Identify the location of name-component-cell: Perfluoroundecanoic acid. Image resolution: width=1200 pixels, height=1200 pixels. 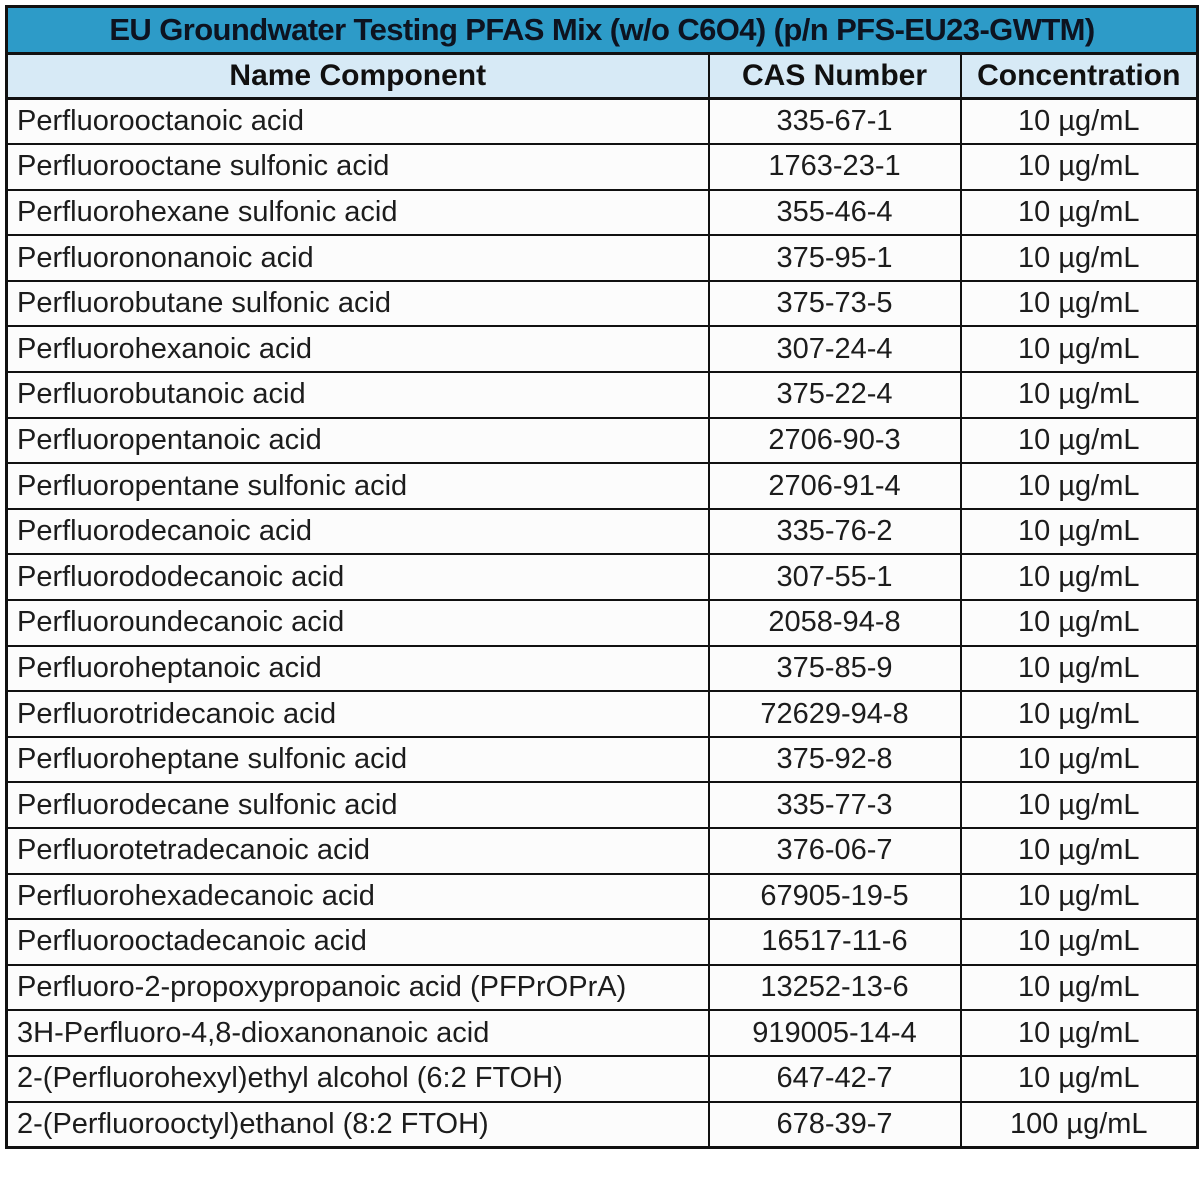
(357, 623).